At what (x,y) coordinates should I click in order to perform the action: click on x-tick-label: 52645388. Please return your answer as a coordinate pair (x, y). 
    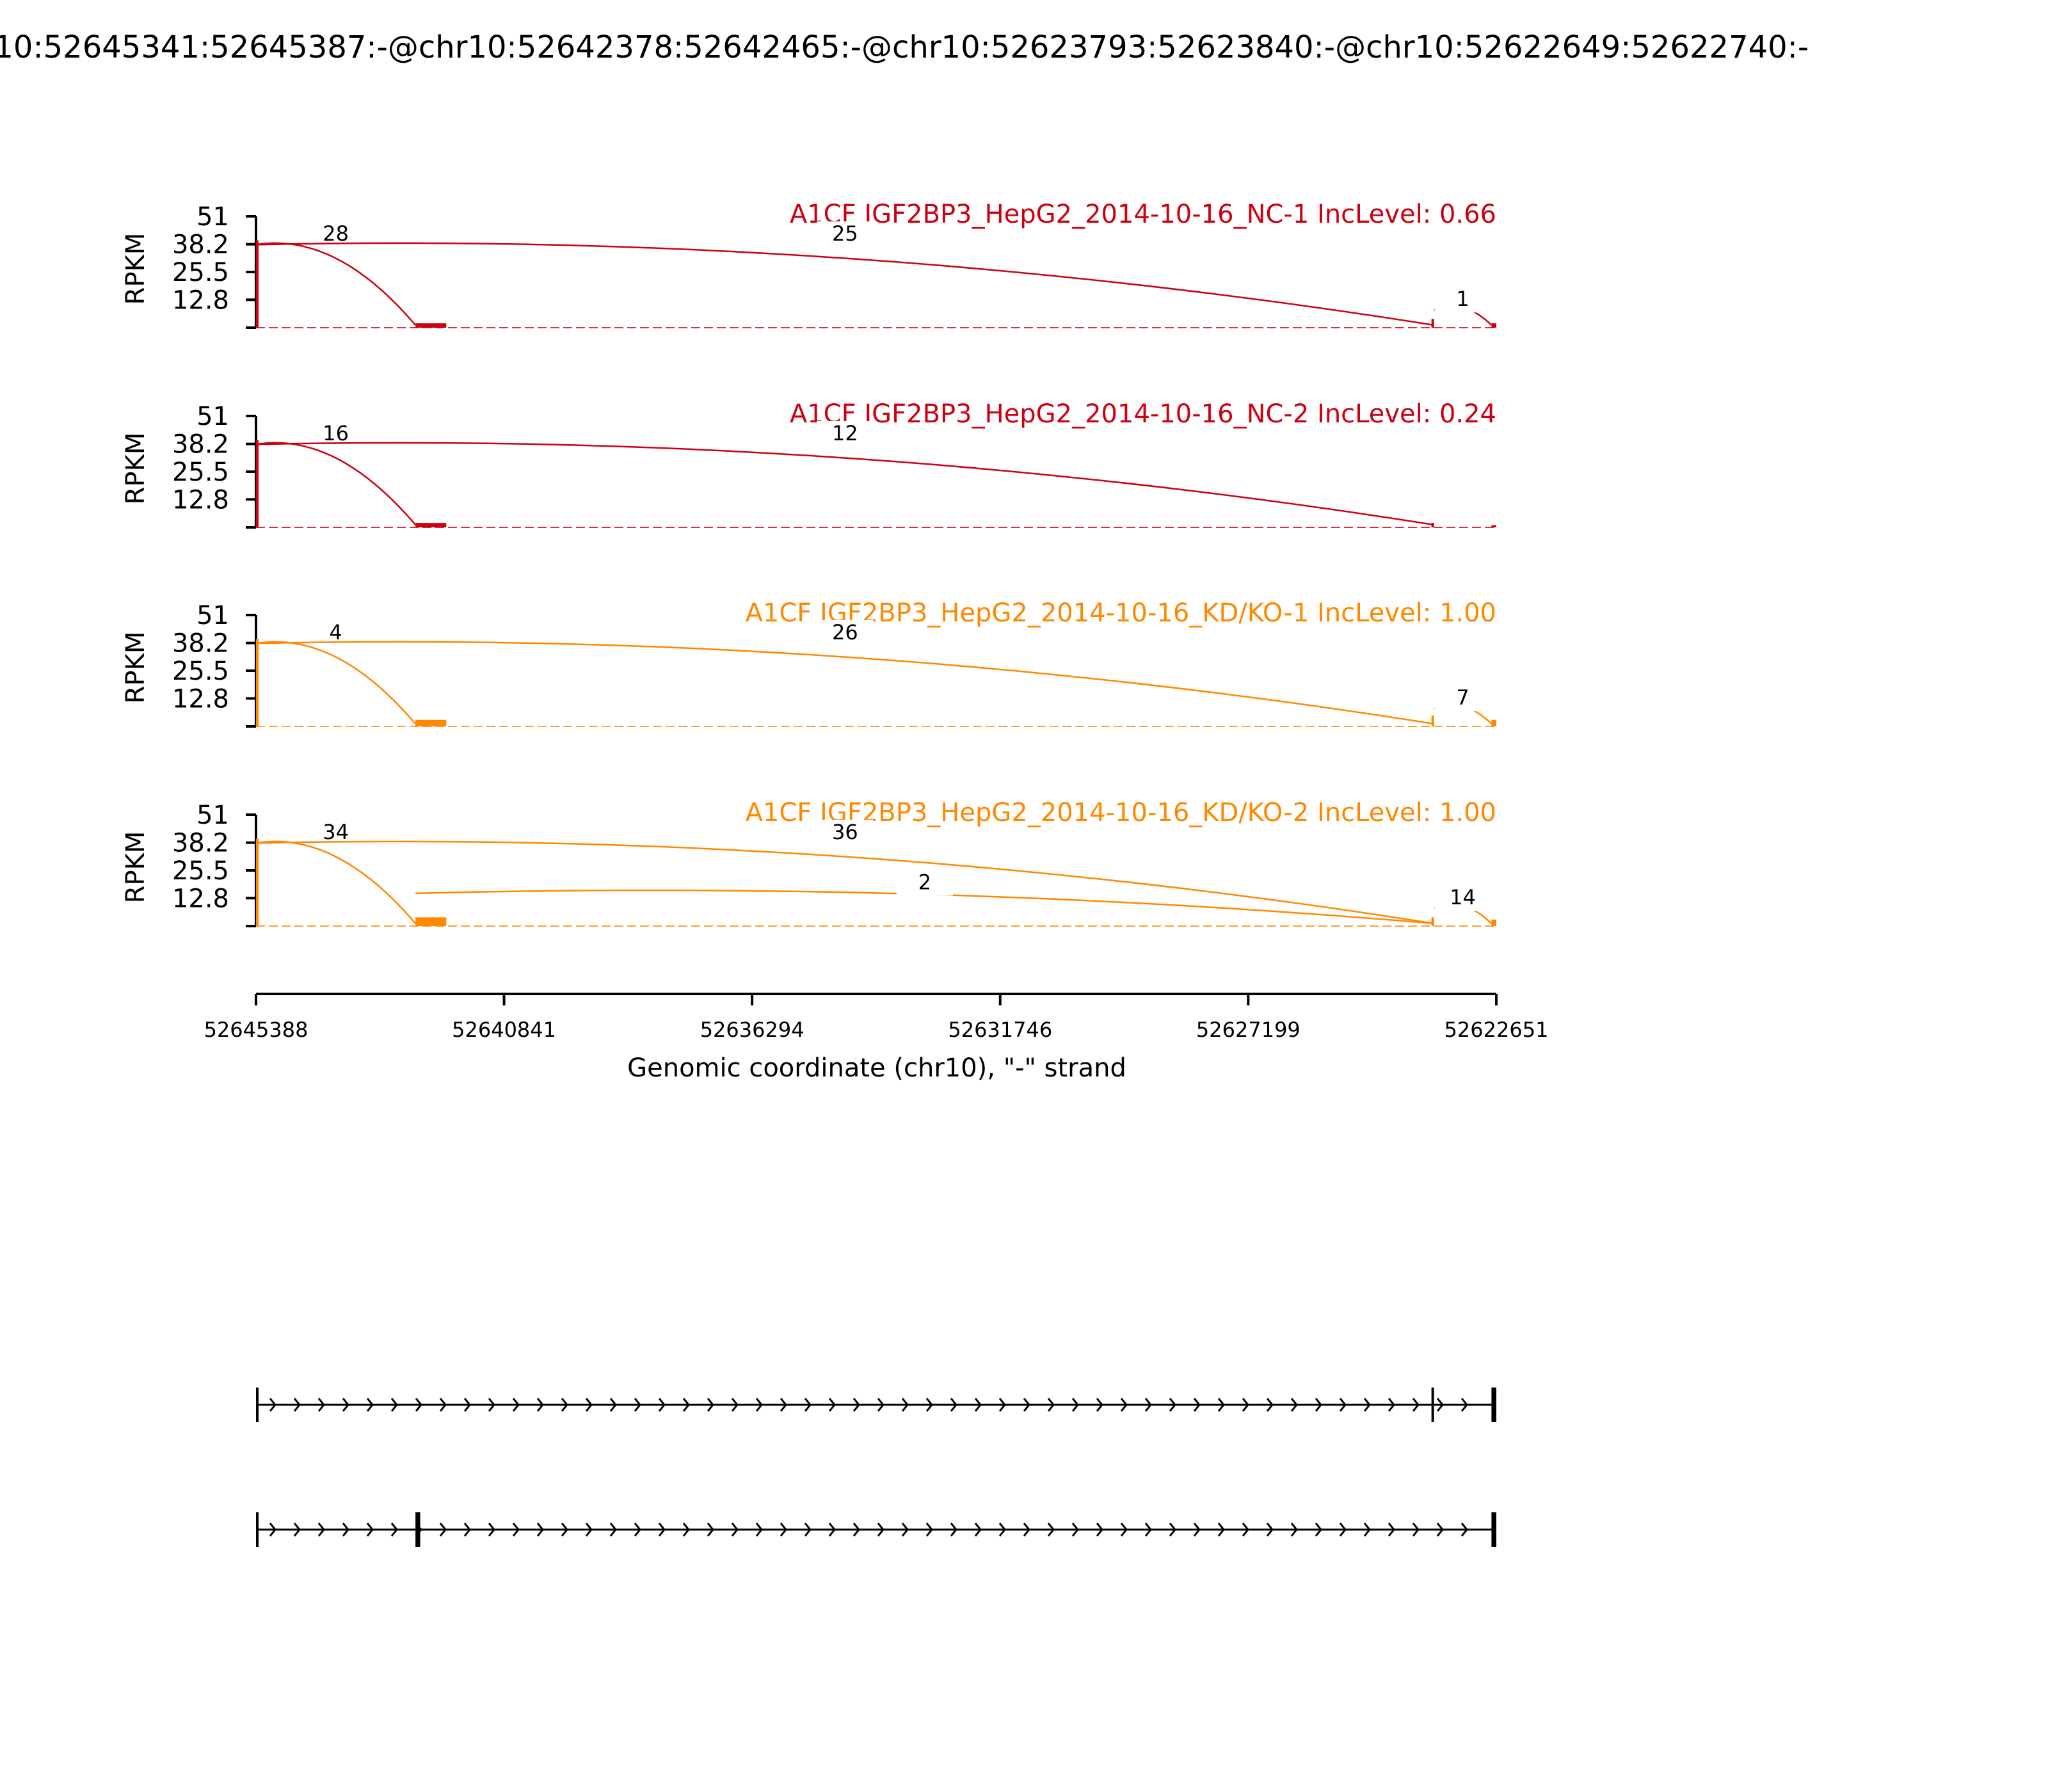
    Looking at the image, I should click on (256, 1030).